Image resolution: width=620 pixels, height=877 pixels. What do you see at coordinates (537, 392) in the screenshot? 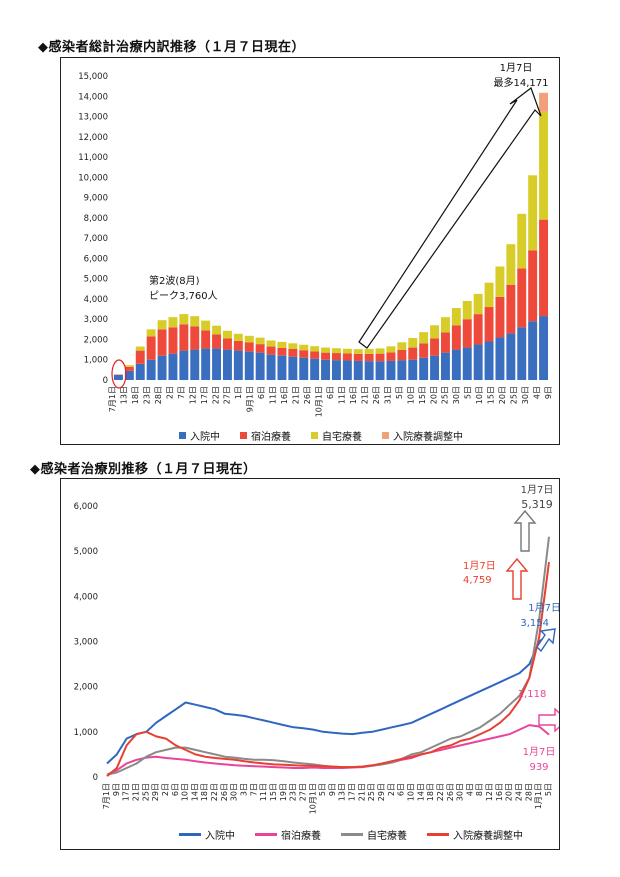
I see `top-xtick-label: 4日` at bounding box center [537, 392].